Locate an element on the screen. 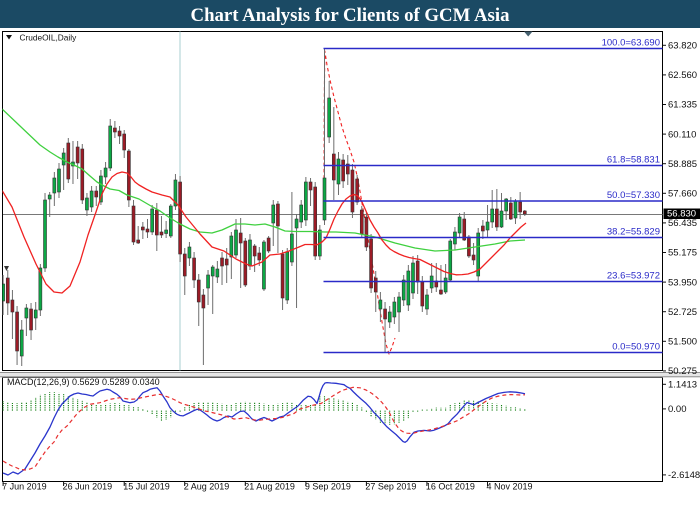  svg-text: 0.0=50.970 is located at coordinates (636, 347).